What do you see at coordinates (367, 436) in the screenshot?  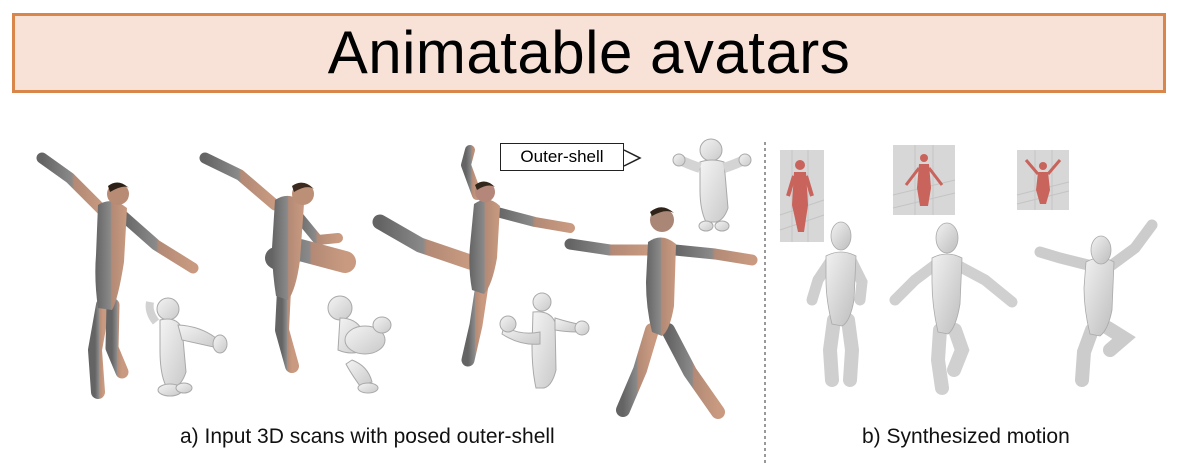 I see `caption-input-scans: a) Input 3D scans with posed outer-shell` at bounding box center [367, 436].